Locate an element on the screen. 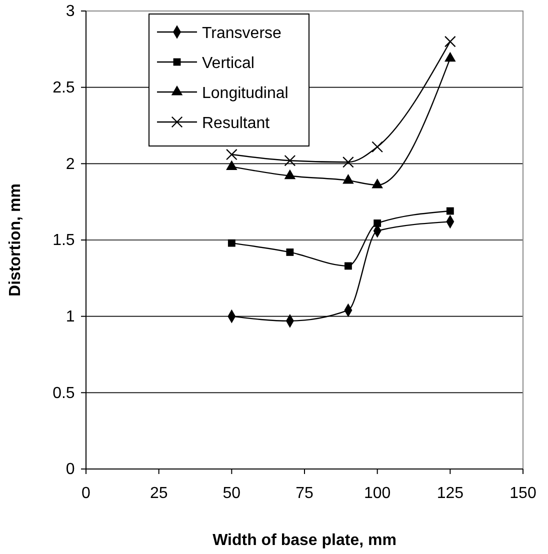 The width and height of the screenshot is (548, 554). legend-label: Transverse is located at coordinates (242, 33).